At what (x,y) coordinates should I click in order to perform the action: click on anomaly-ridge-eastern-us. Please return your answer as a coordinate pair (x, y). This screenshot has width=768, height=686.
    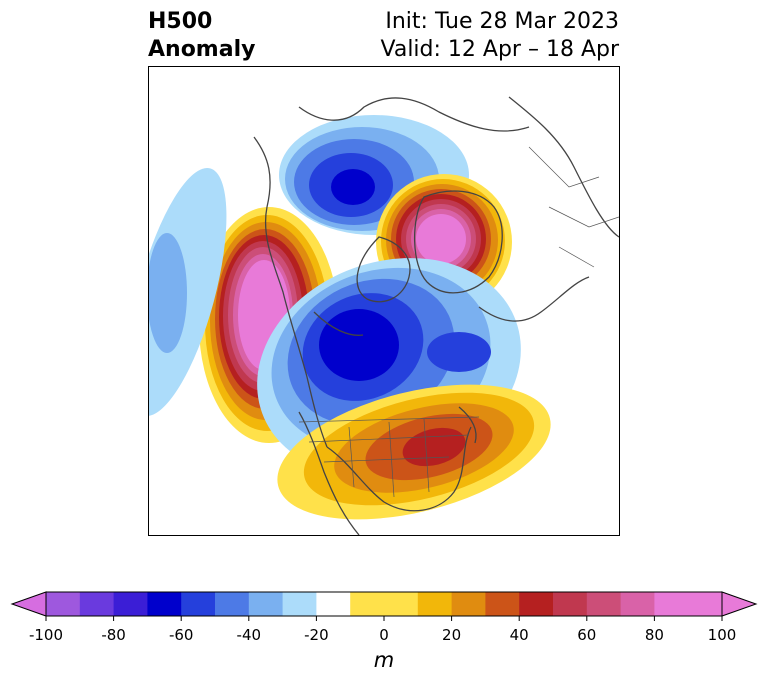
    Looking at the image, I should click on (414, 452).